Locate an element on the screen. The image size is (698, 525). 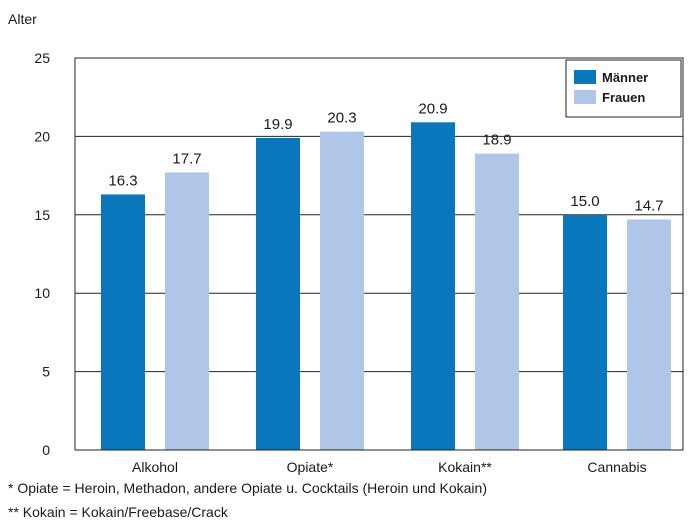
bar-frauen-opiate is located at coordinates (342, 291).